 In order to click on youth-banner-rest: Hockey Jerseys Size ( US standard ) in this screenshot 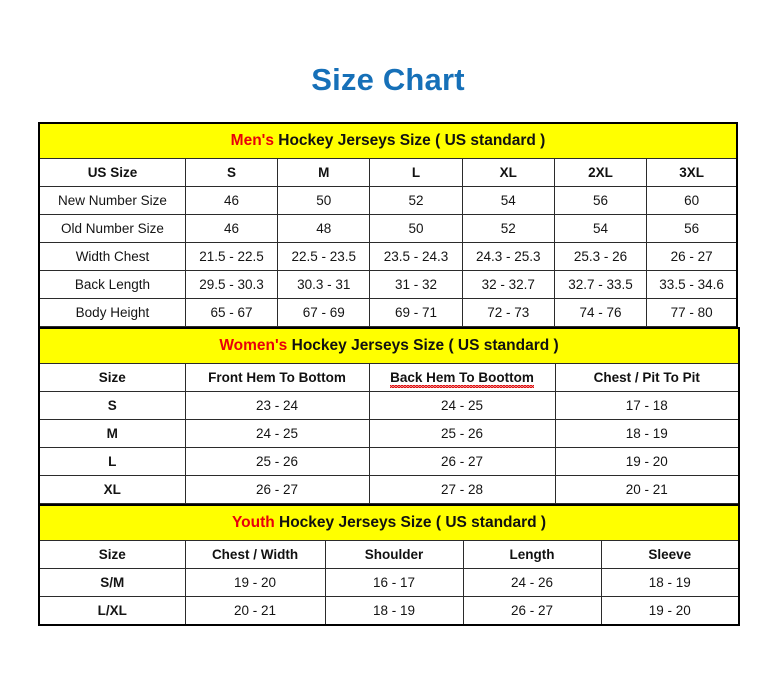, I will do `click(410, 522)`.